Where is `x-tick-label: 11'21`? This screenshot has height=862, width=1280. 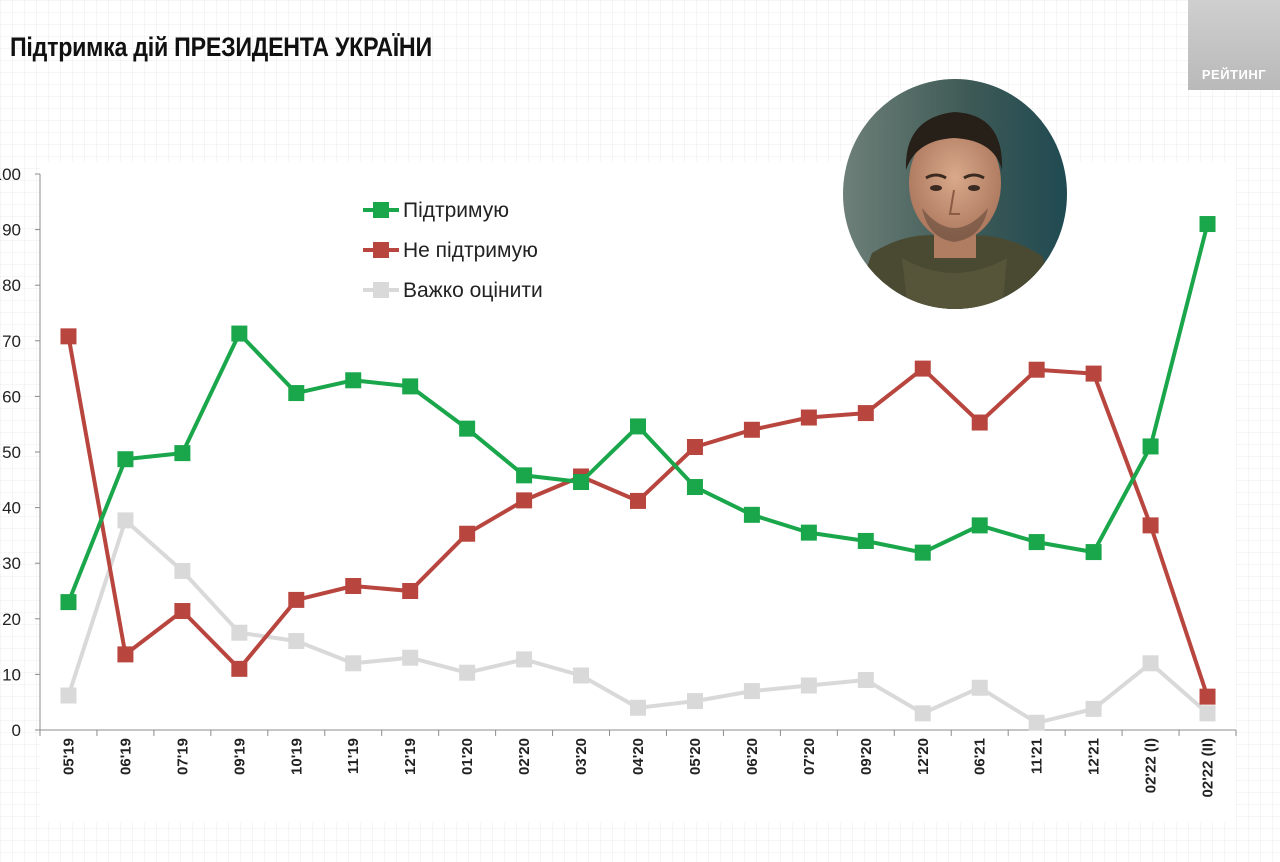
x-tick-label: 11'21 is located at coordinates (1037, 756).